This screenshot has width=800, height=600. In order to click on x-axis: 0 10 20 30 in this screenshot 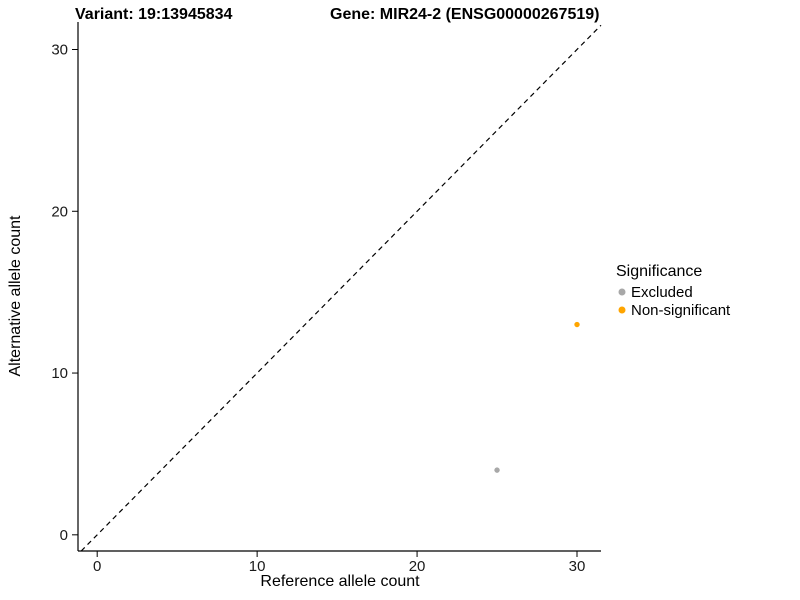, I will do `click(339, 562)`.